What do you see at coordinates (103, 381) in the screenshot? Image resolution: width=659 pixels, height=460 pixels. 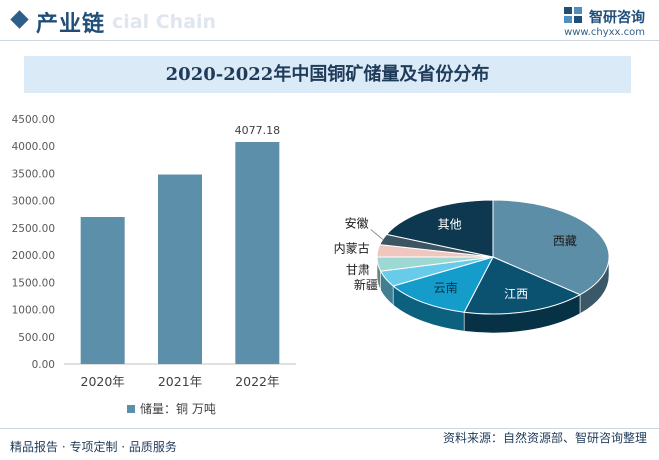 I see `x-tick-label: 2020年` at bounding box center [103, 381].